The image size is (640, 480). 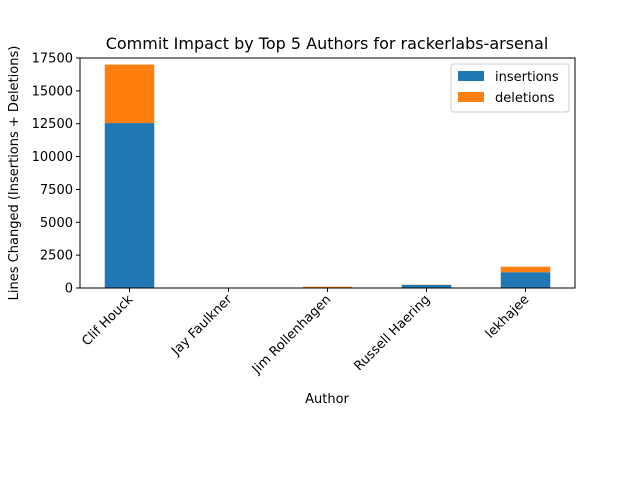 What do you see at coordinates (56, 190) in the screenshot?
I see `y-tick-label: 7500` at bounding box center [56, 190].